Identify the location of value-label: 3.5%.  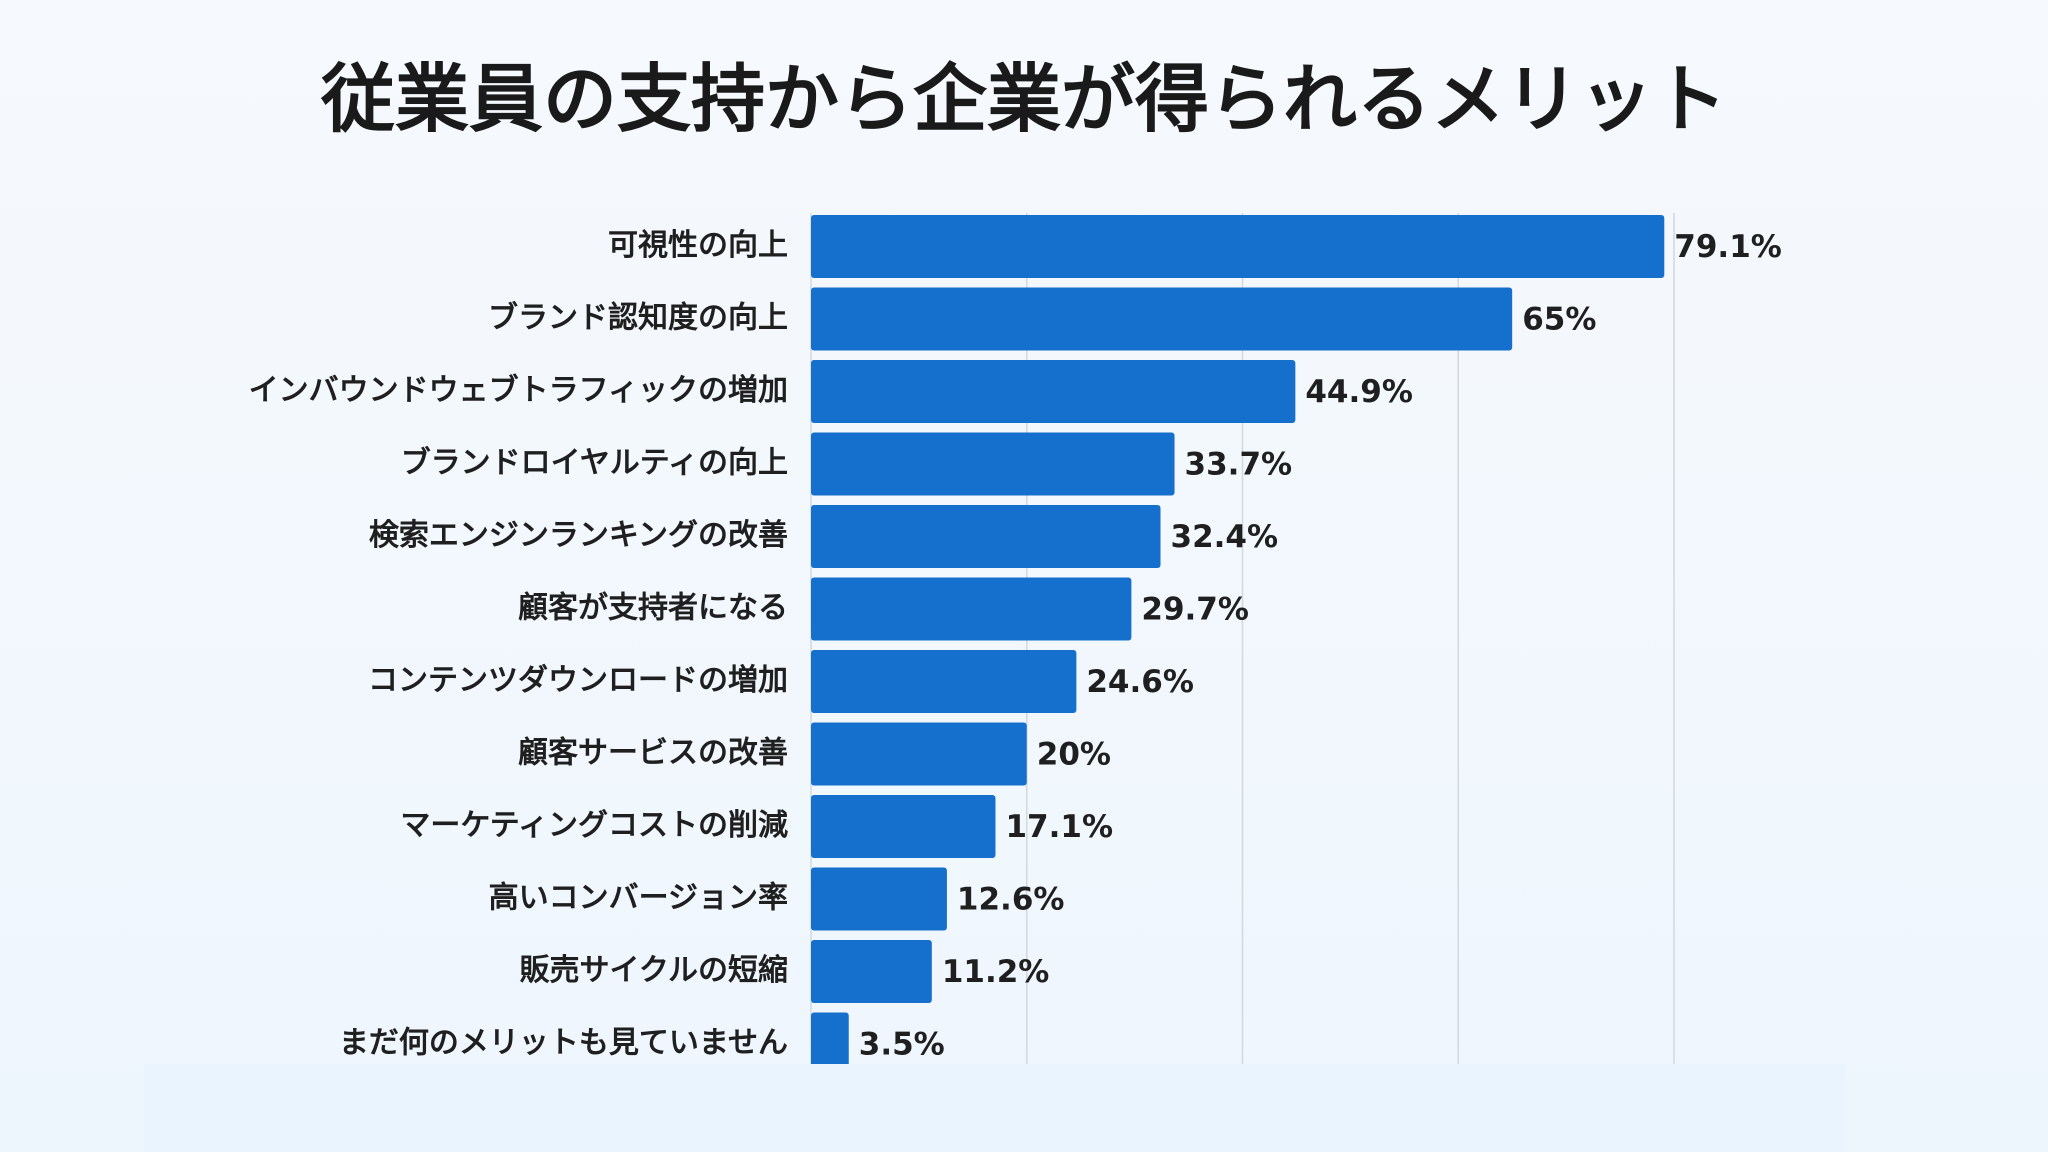
(902, 1045).